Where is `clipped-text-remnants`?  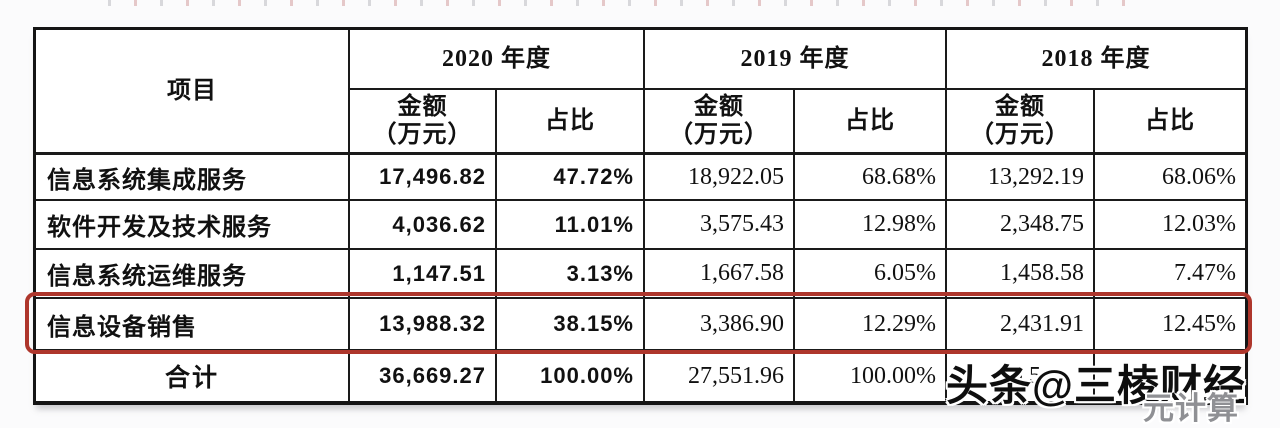 clipped-text-remnants is located at coordinates (625, 3).